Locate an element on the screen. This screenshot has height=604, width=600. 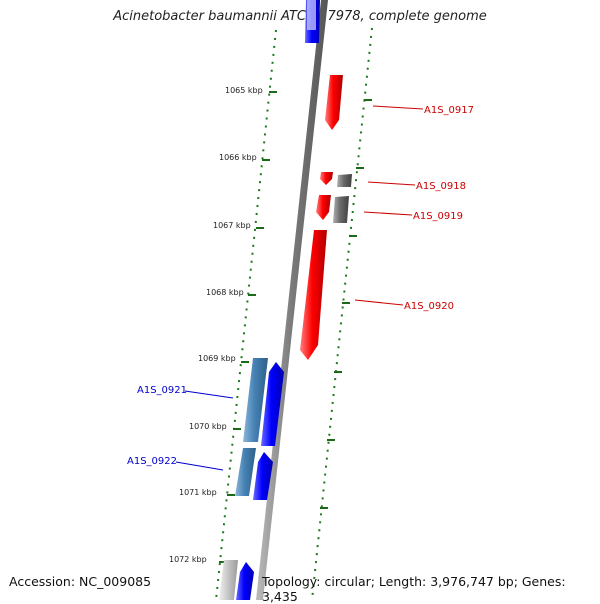
accession-text: Accession: NC_009085 is located at coordinates (80, 581).